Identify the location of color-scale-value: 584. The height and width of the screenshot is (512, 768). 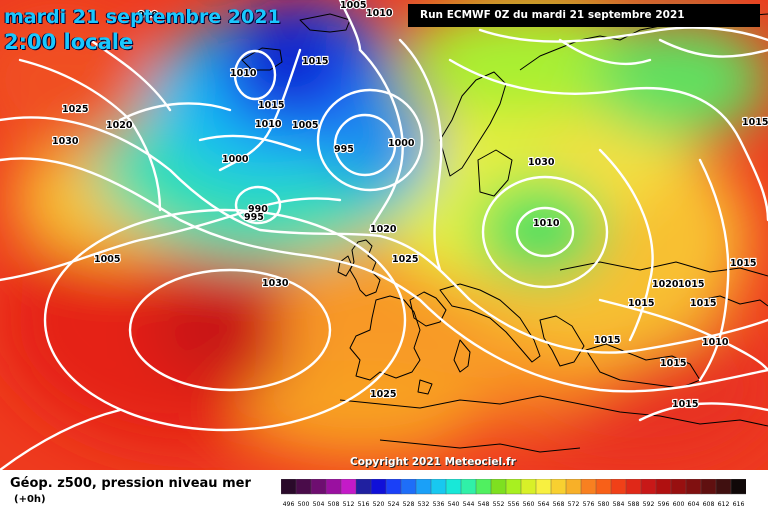
(619, 504).